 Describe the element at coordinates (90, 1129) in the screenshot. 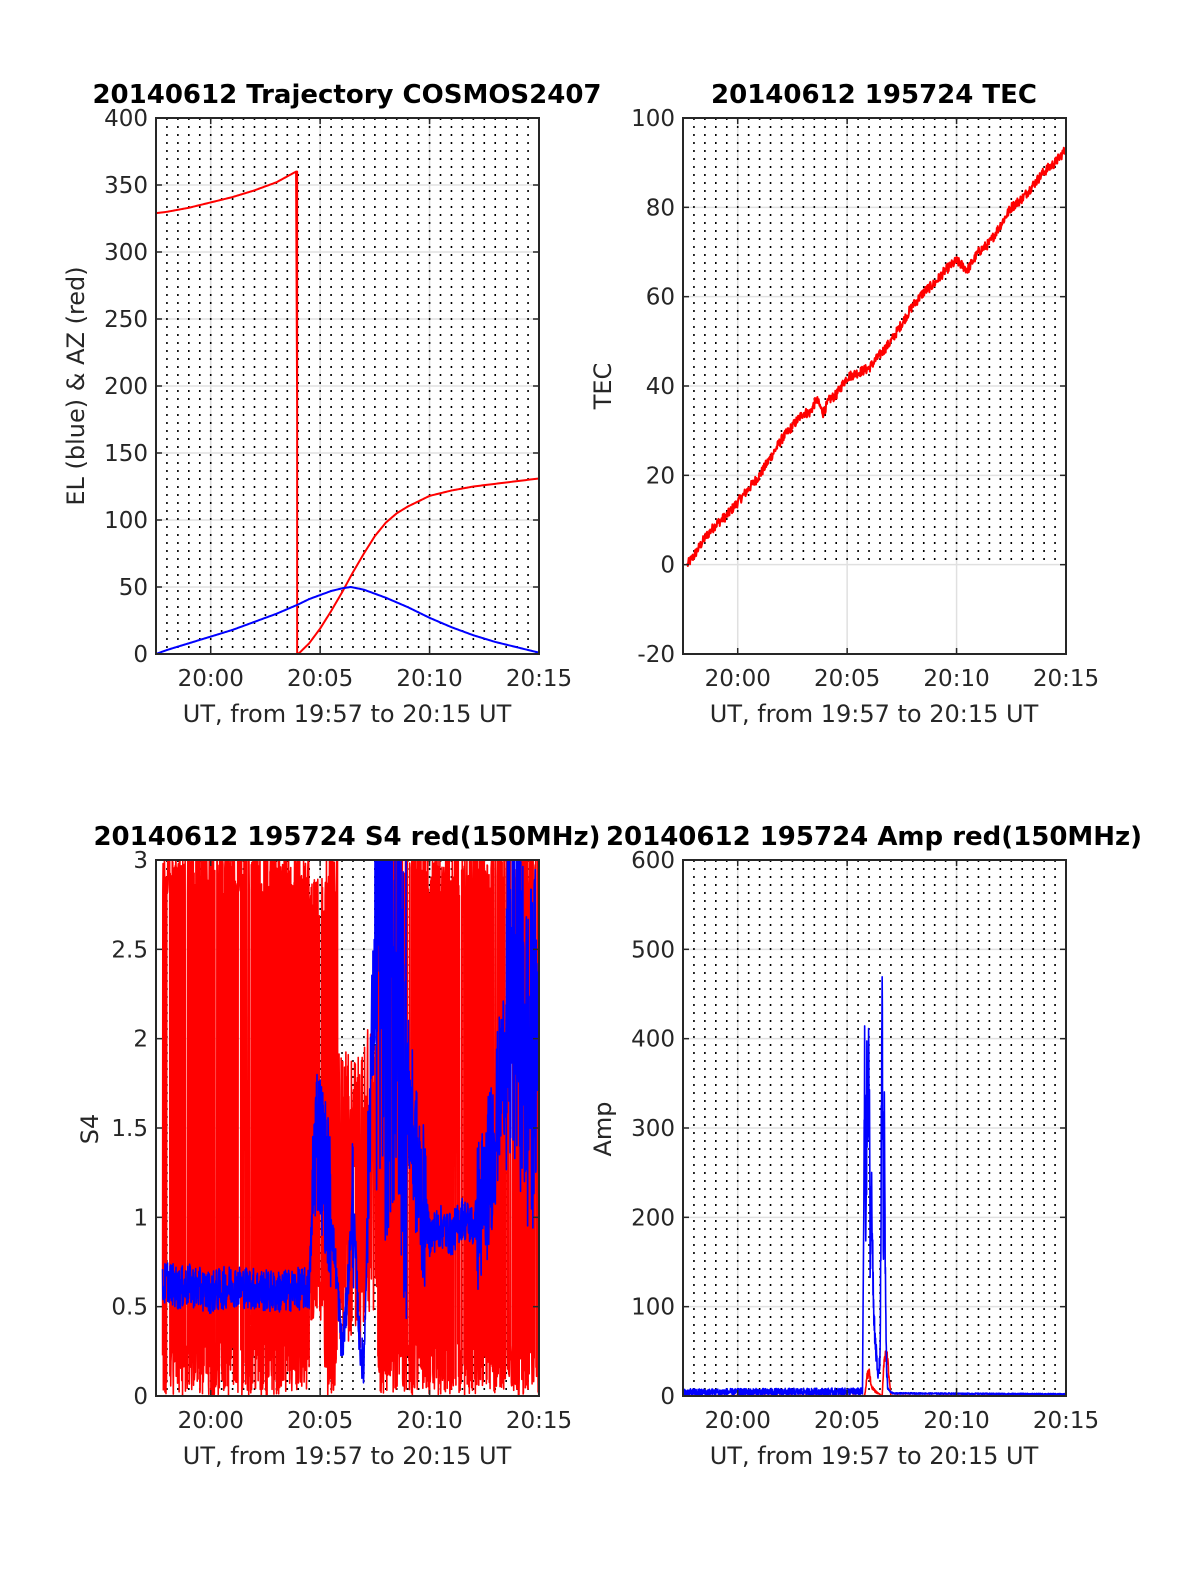

I see `y-axis-label: S4` at that location.